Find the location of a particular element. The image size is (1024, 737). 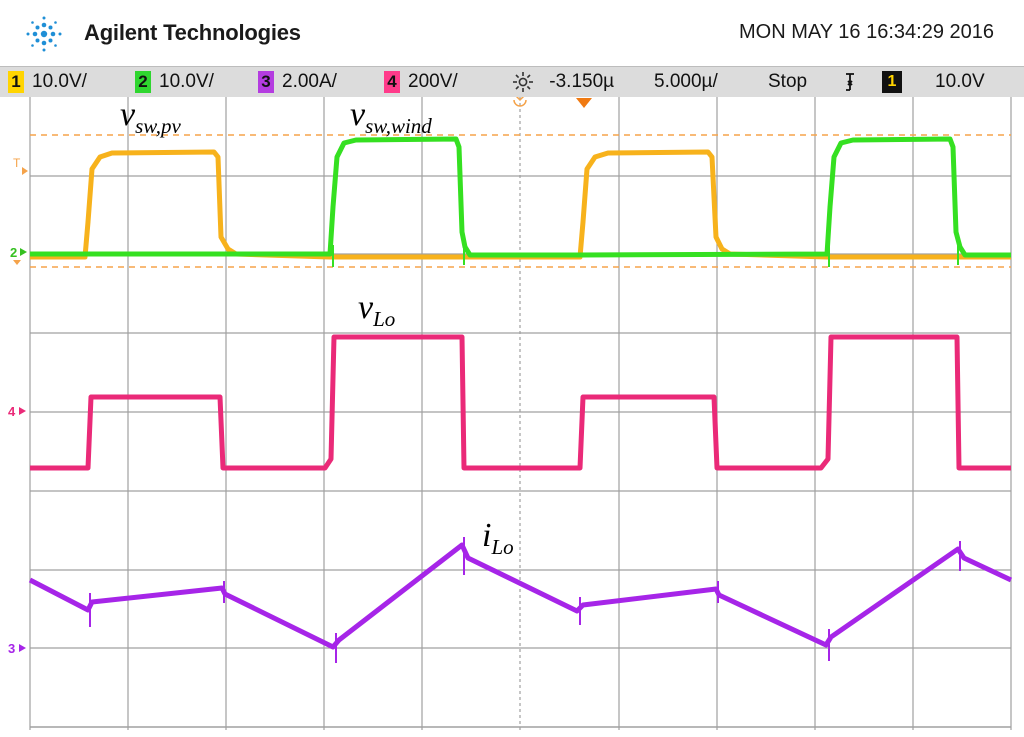

trigger-level-value: 10.0V is located at coordinates (960, 81).